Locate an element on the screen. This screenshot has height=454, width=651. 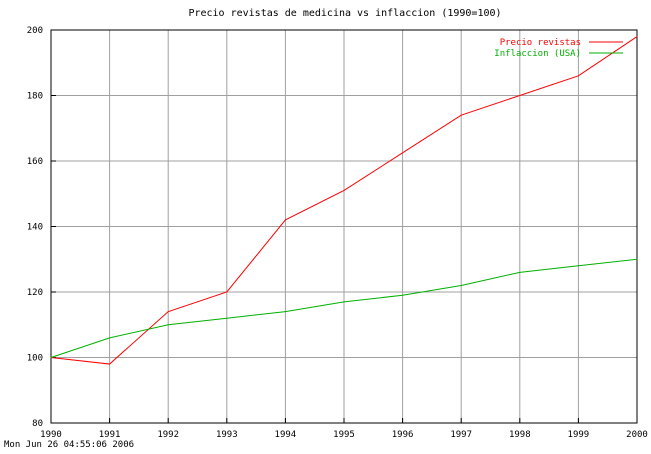
y-tick-label: 180 is located at coordinates (35, 97).